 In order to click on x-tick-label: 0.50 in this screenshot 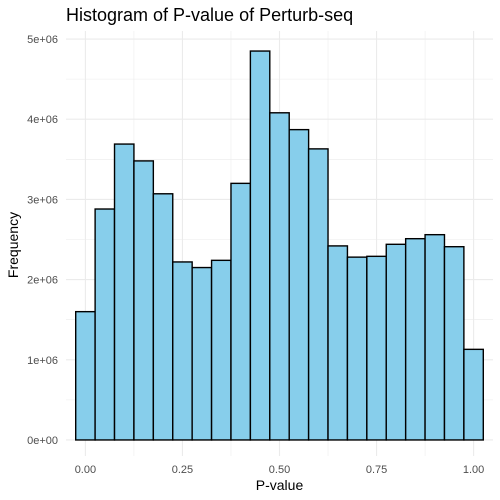, I will do `click(279, 470)`.